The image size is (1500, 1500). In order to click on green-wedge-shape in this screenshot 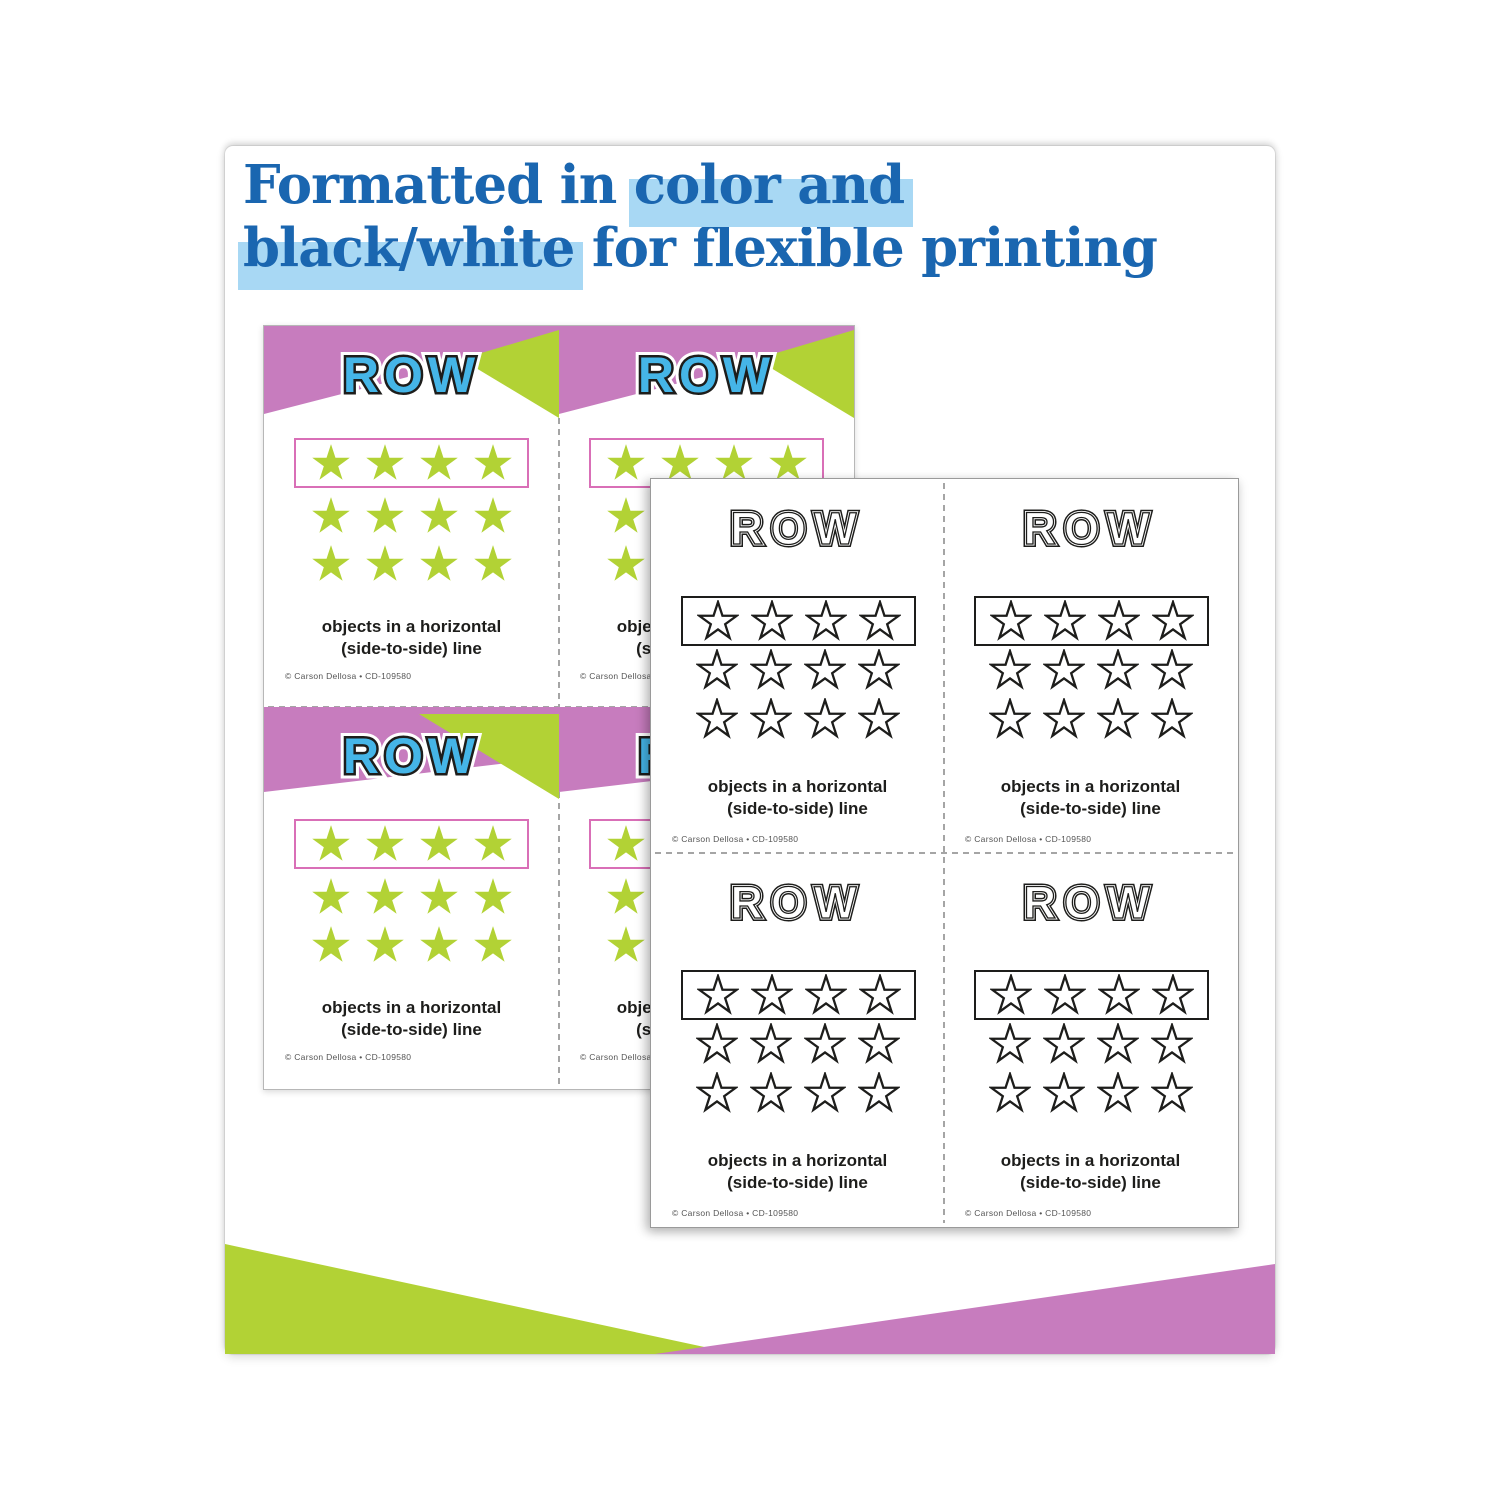, I will do `click(481, 1299)`.